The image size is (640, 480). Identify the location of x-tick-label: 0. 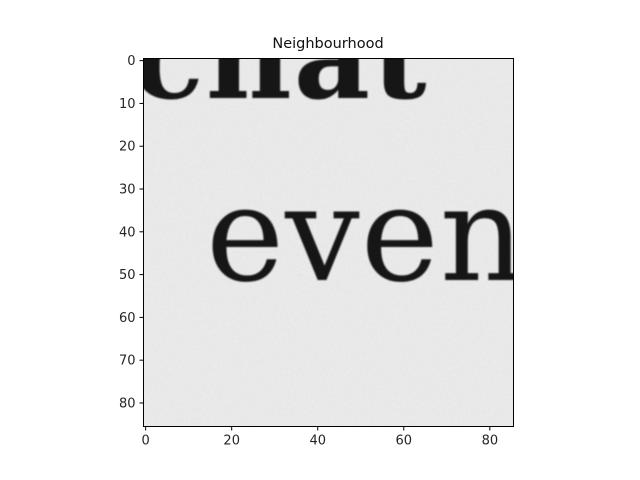
(146, 441).